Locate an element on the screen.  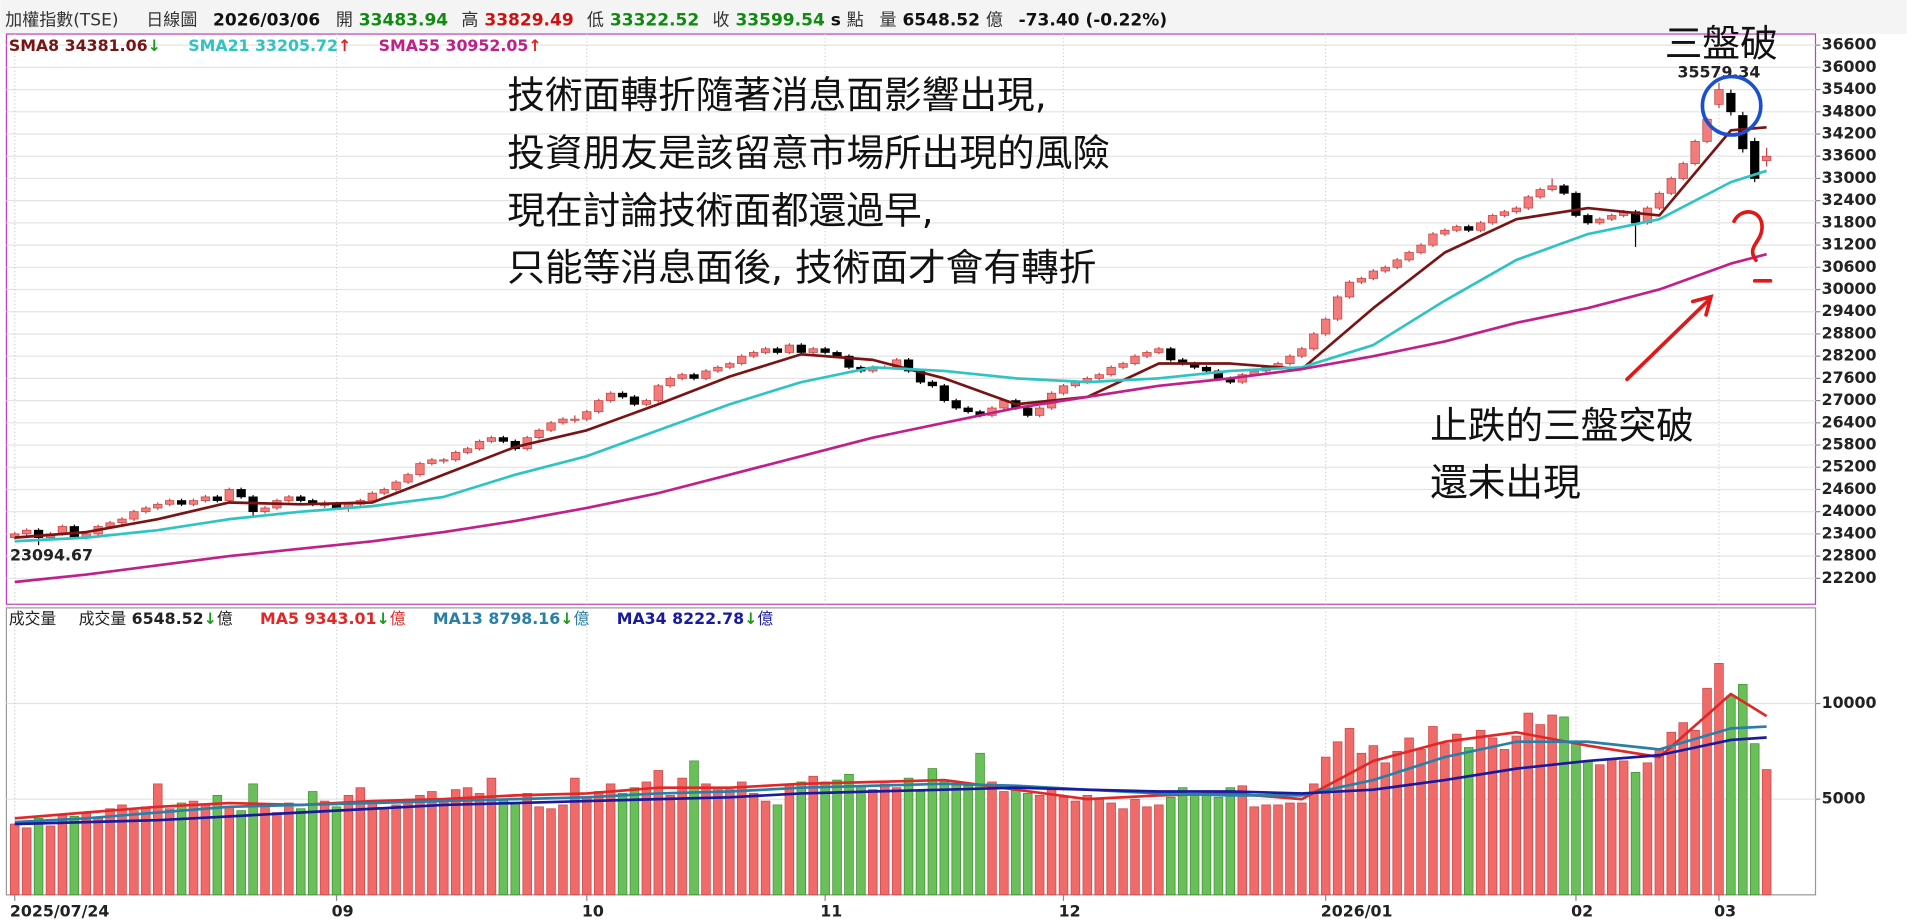
highlight-circle is located at coordinates (1731, 105).